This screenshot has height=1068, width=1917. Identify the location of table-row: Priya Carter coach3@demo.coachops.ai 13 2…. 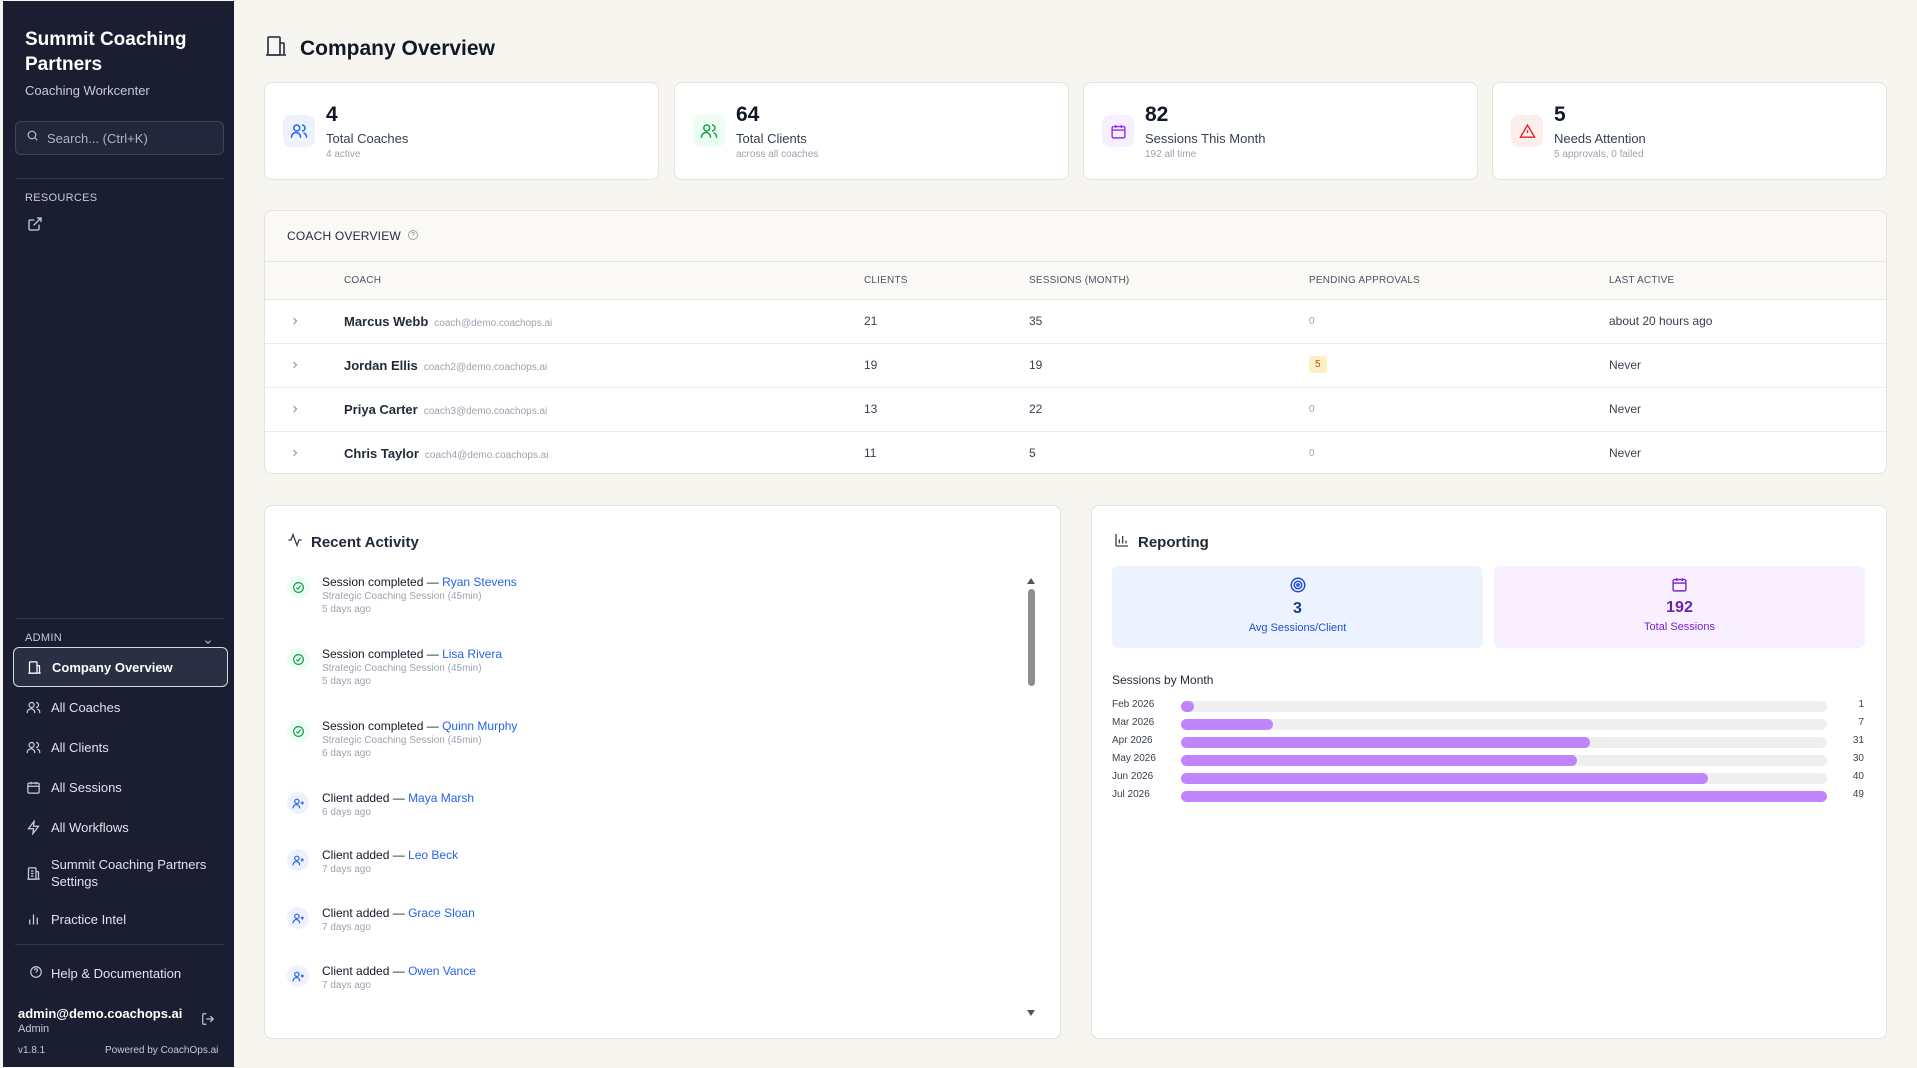
(1075, 410).